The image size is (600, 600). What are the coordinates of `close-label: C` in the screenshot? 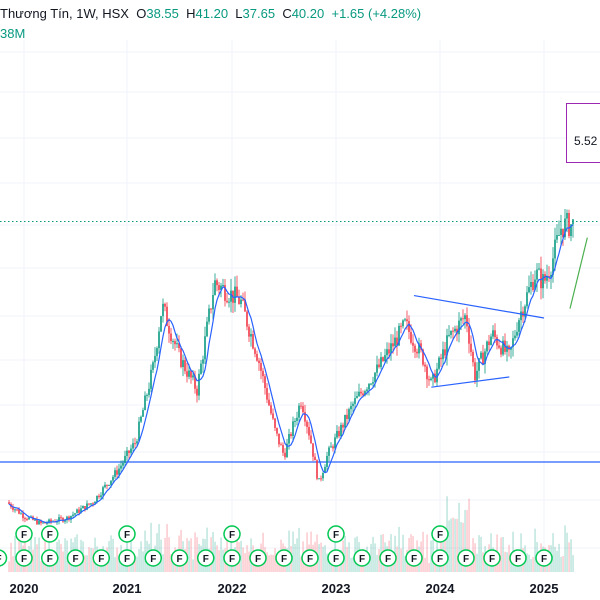 It's located at (287, 13).